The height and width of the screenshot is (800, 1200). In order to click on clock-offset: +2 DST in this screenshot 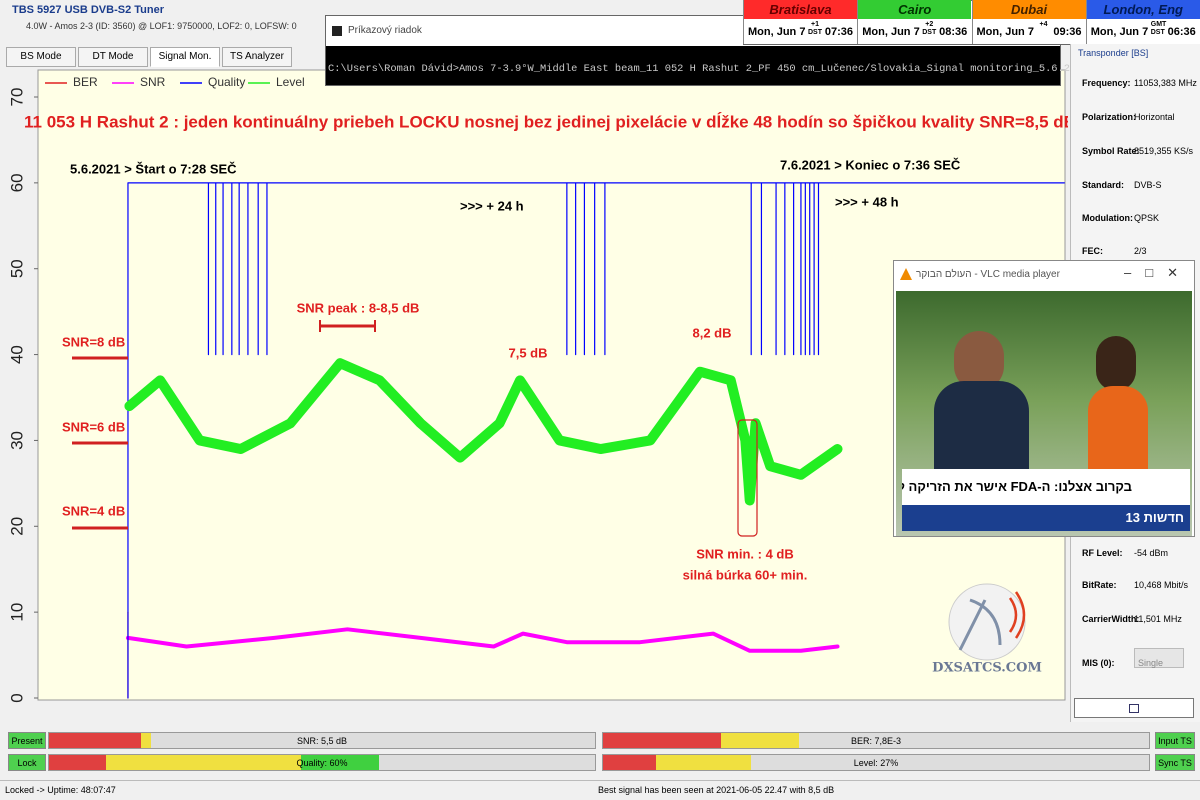, I will do `click(929, 29)`.